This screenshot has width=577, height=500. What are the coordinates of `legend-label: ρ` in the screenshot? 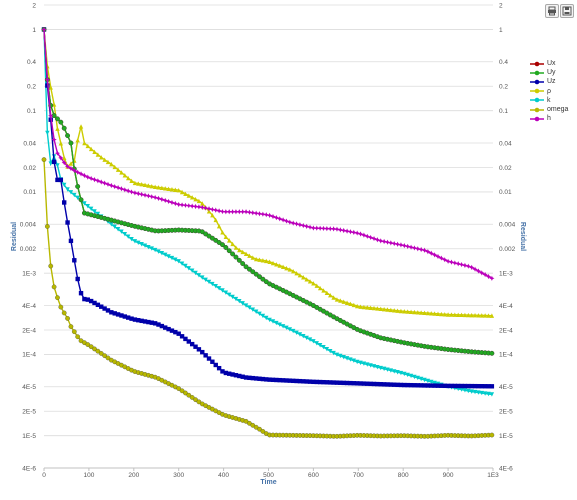 It's located at (549, 91).